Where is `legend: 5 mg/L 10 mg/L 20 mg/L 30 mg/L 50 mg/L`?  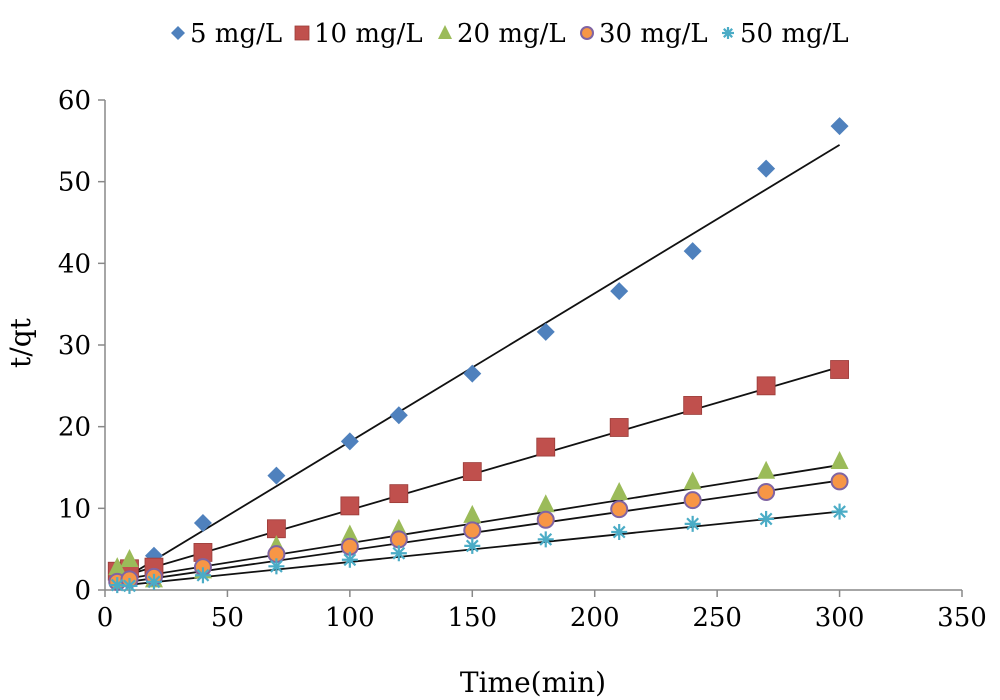
legend: 5 mg/L 10 mg/L 20 mg/L 30 mg/L 50 mg/L is located at coordinates (510, 34).